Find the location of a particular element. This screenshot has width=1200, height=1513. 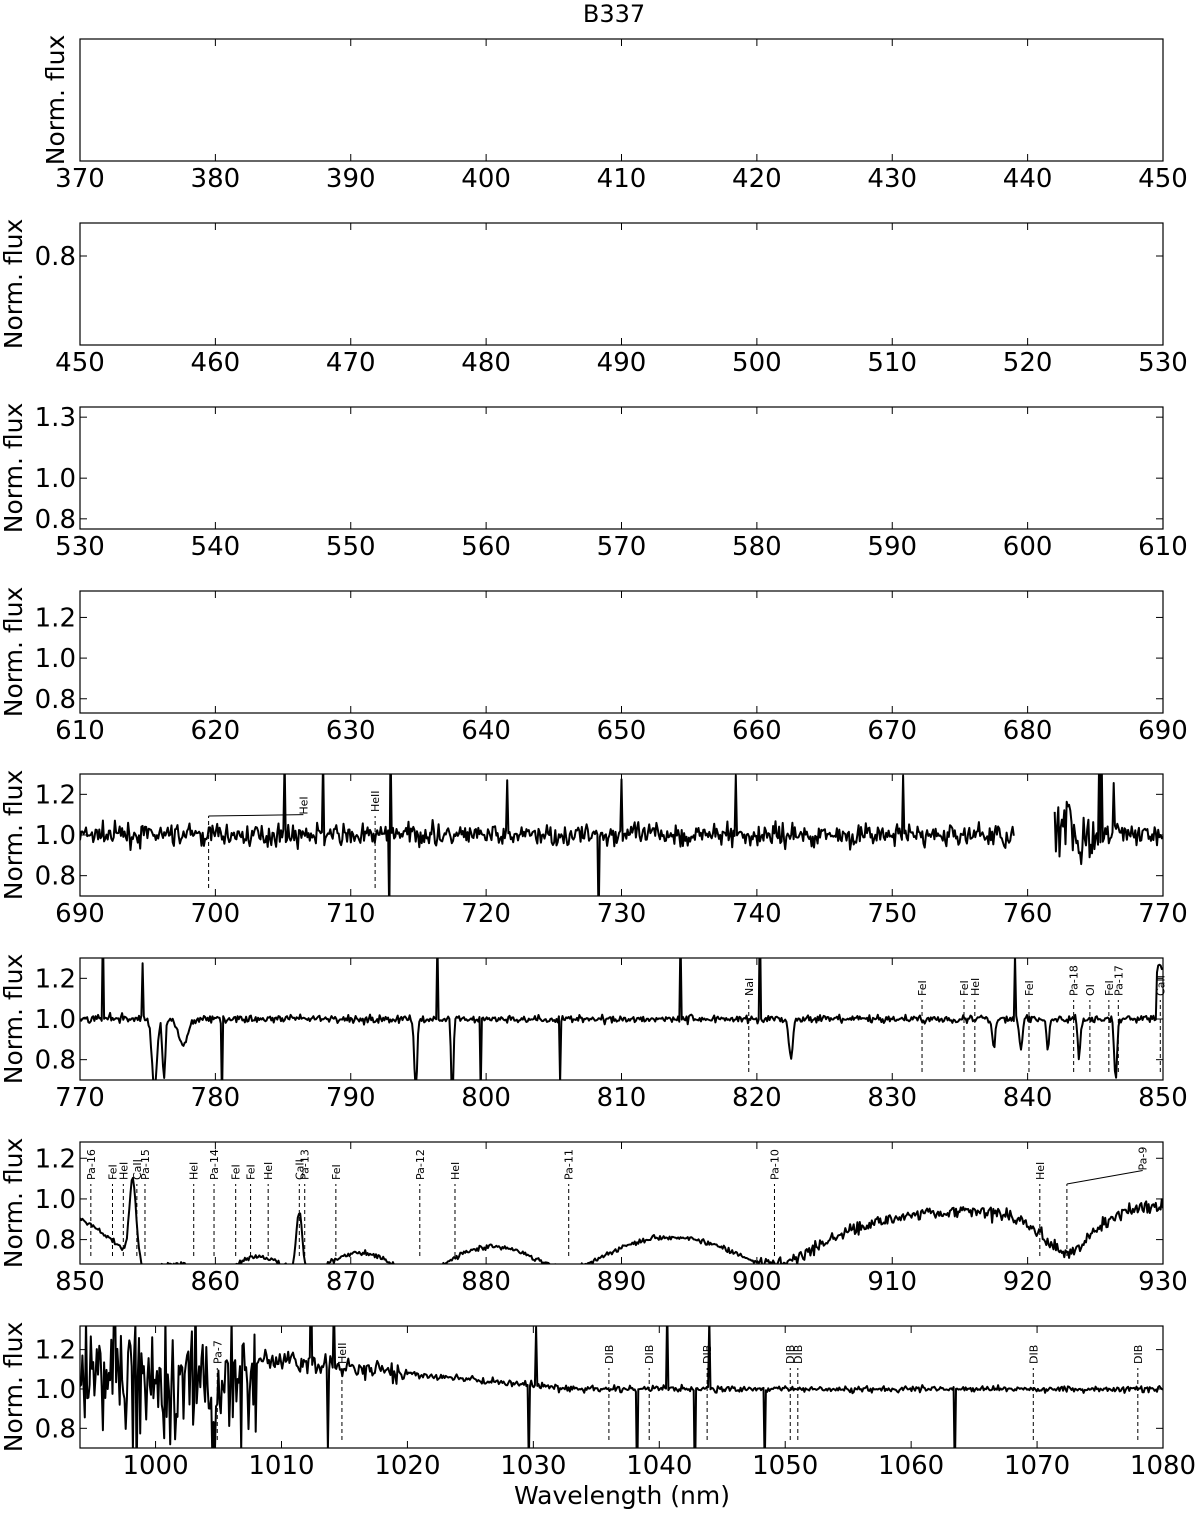

line-label: NaI is located at coordinates (749, 987).